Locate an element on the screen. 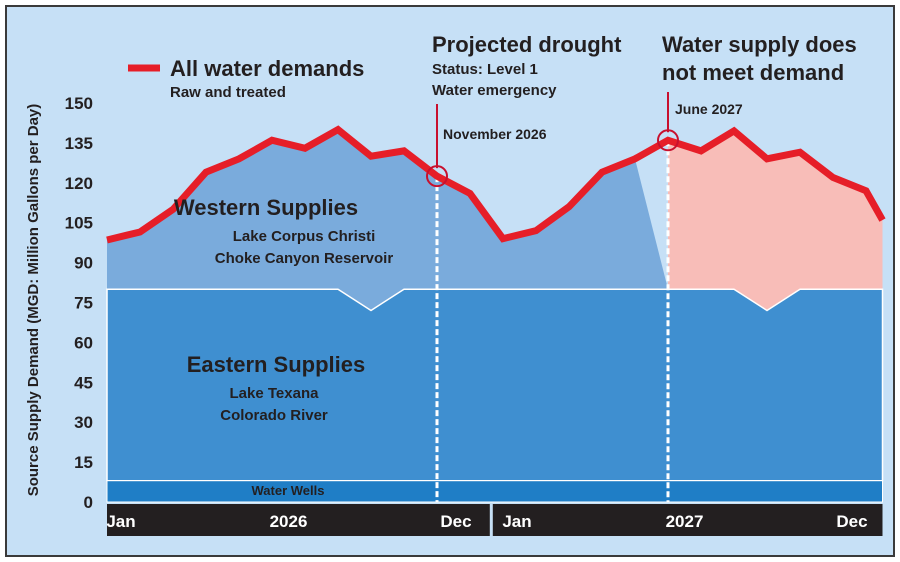 The height and width of the screenshot is (562, 900). shortfall-date-label: June 2027 is located at coordinates (709, 109).